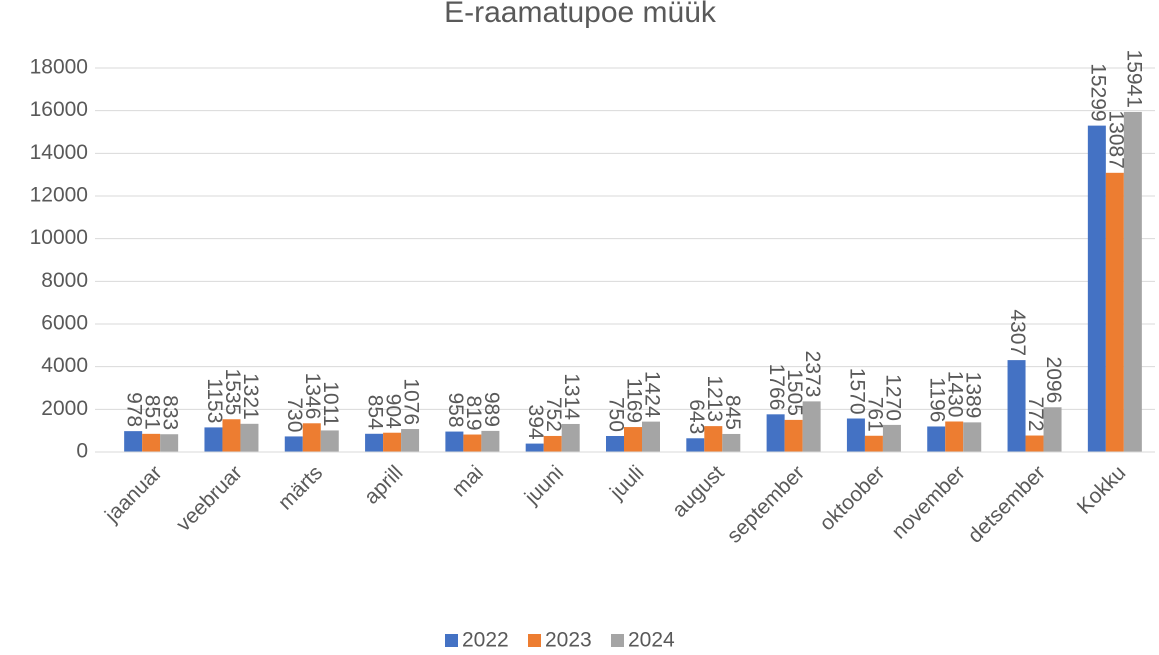 This screenshot has height=655, width=1159. What do you see at coordinates (64, 408) in the screenshot?
I see `y-tick-label: 2000` at bounding box center [64, 408].